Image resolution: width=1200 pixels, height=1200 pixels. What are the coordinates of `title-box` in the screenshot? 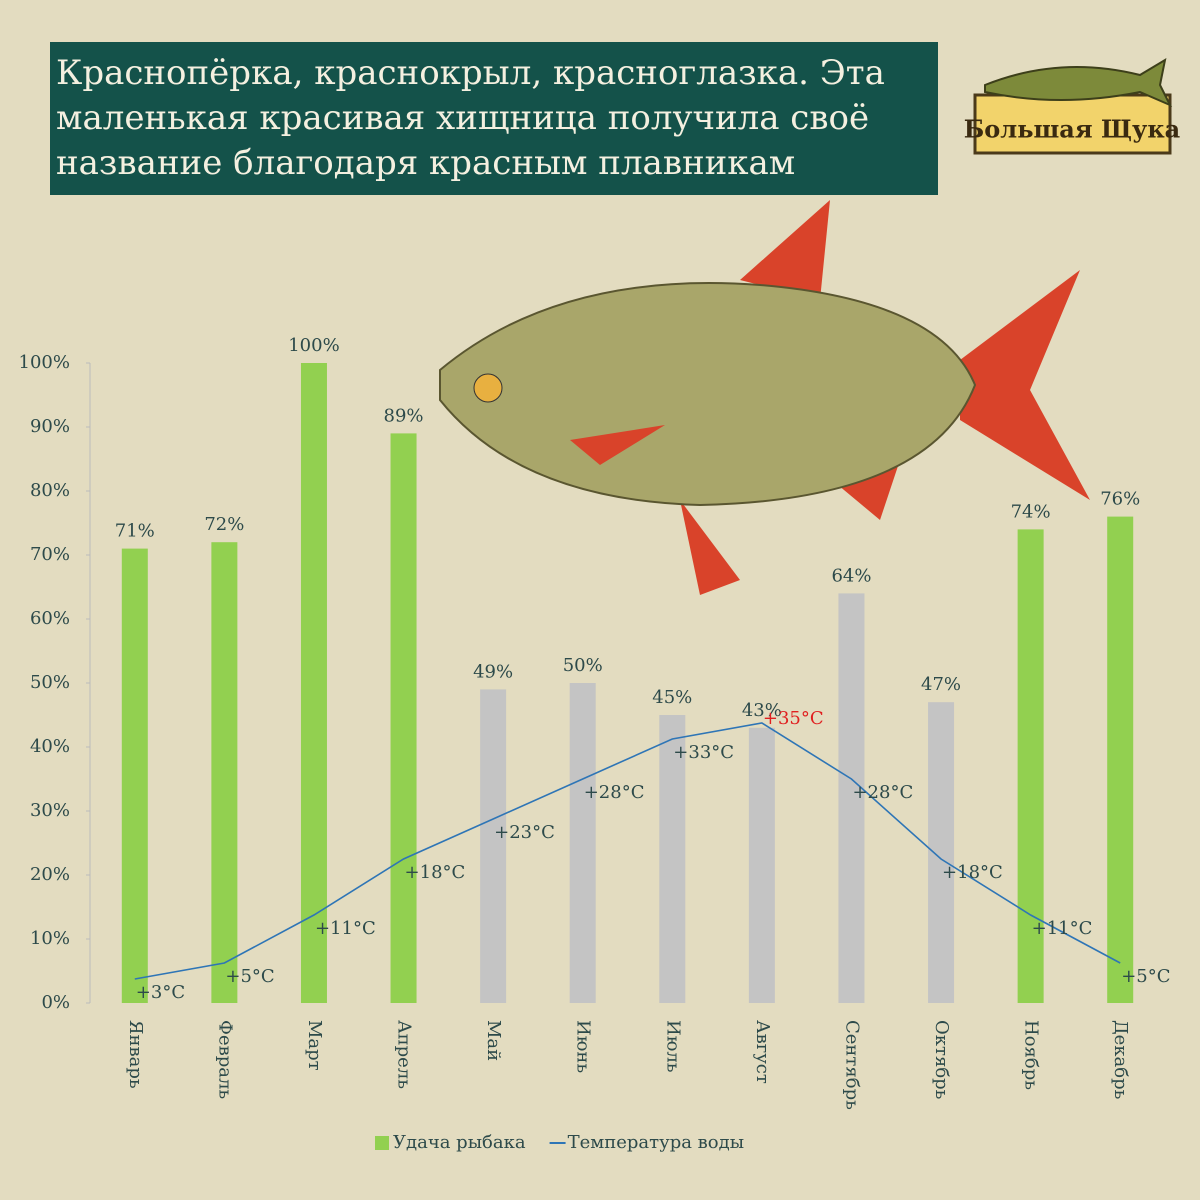 It's located at (494, 118).